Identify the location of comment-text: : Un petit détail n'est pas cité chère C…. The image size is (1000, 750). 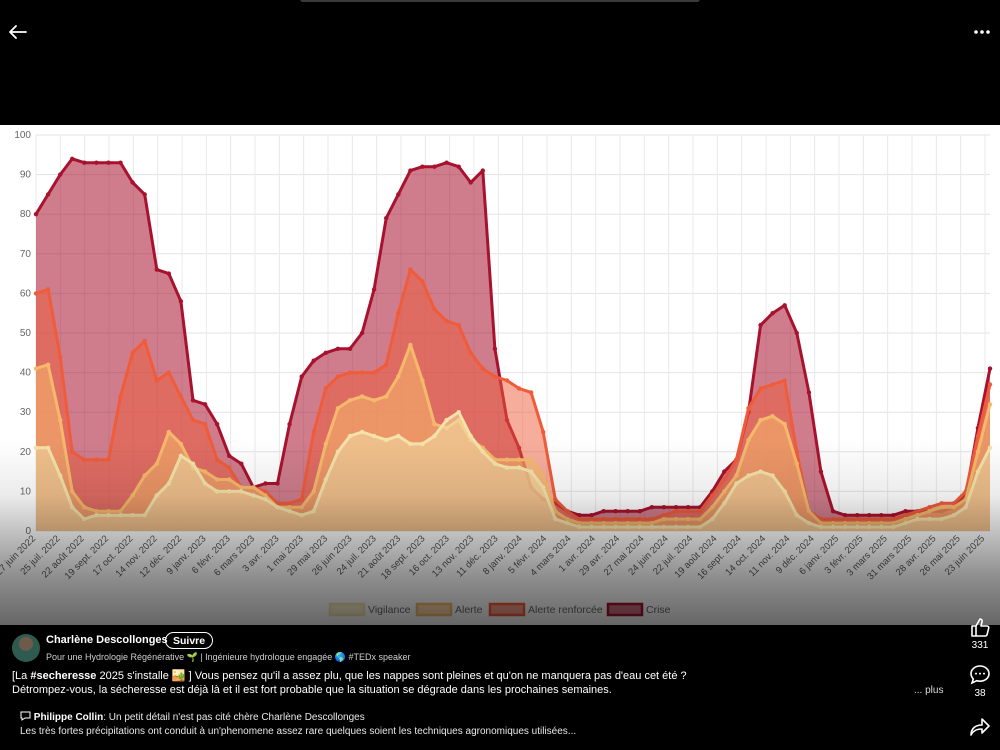
(234, 717).